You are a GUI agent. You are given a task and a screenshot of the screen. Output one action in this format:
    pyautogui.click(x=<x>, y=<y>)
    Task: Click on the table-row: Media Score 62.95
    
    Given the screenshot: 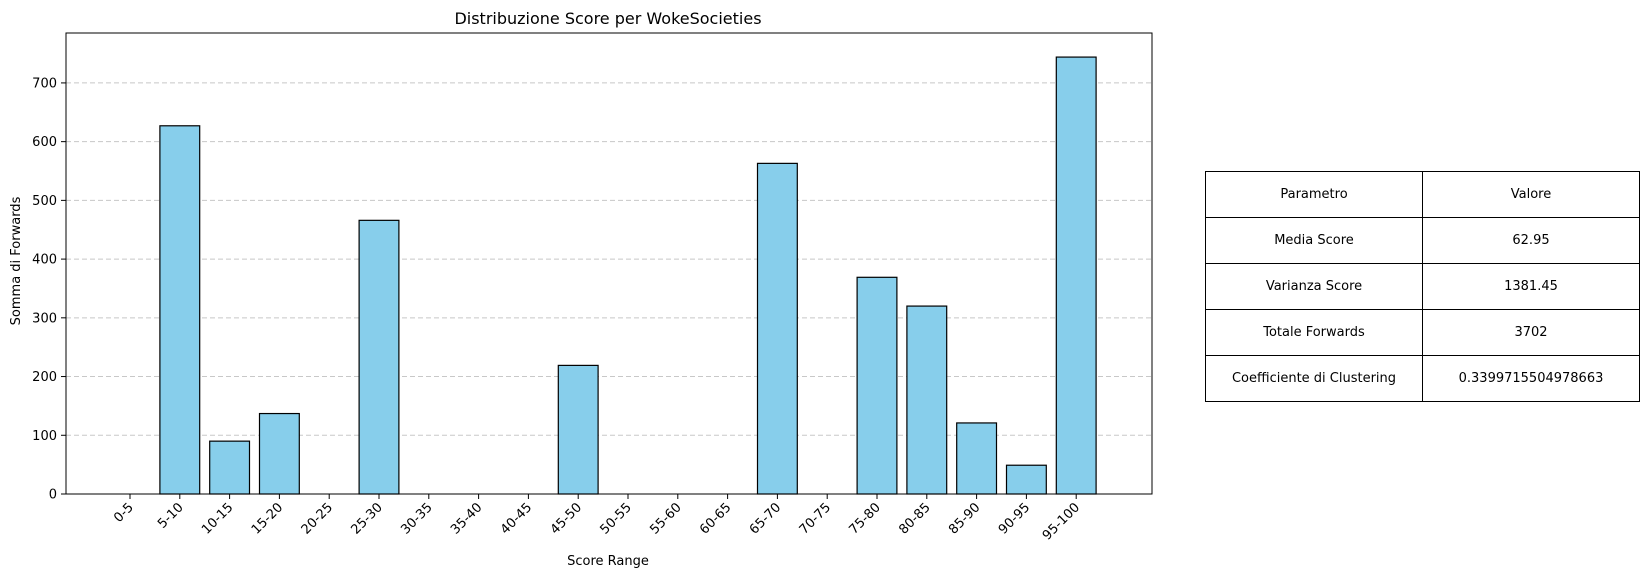 What is the action you would take?
    pyautogui.click(x=1422, y=240)
    